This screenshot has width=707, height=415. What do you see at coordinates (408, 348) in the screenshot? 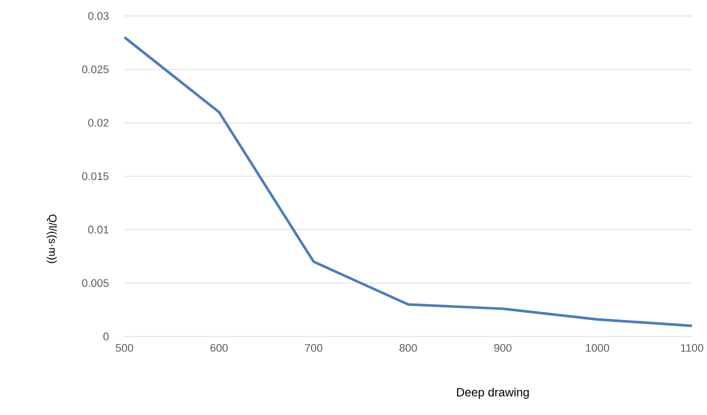
I see `x-tick-label: 800` at bounding box center [408, 348].